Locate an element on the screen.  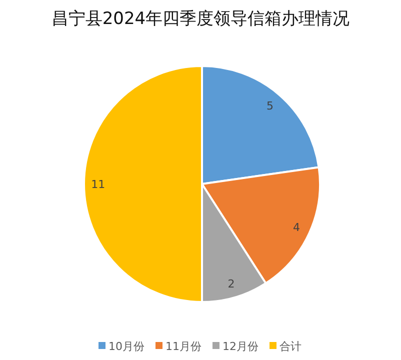
data-label: 2 is located at coordinates (231, 284).